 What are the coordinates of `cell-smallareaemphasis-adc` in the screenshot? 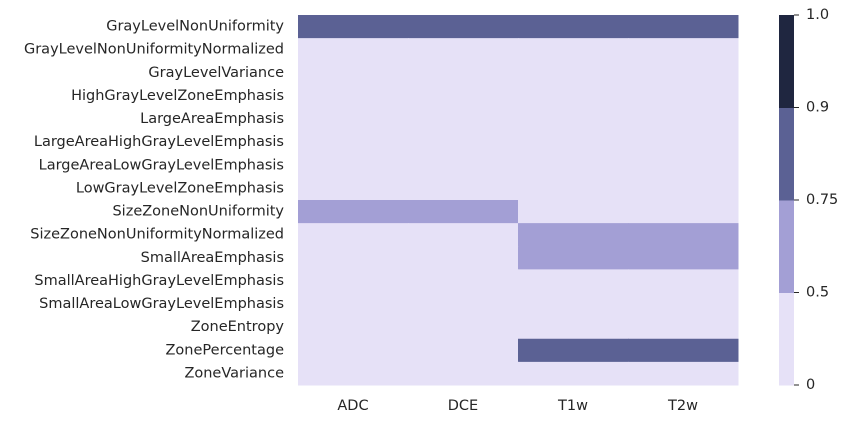 It's located at (353, 258).